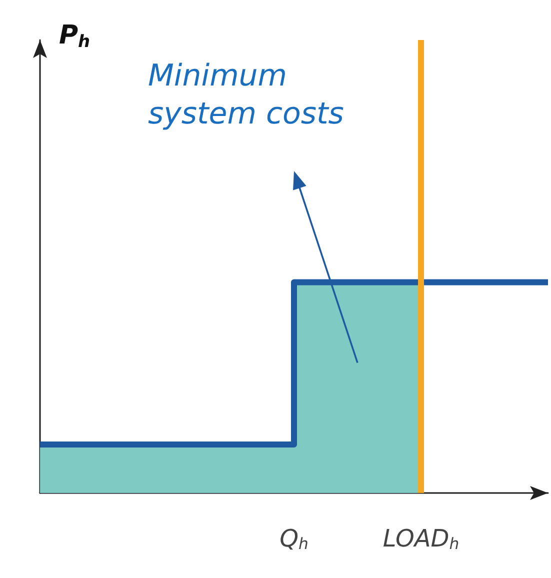  What do you see at coordinates (294, 538) in the screenshot?
I see `x-tick-label: Qh` at bounding box center [294, 538].